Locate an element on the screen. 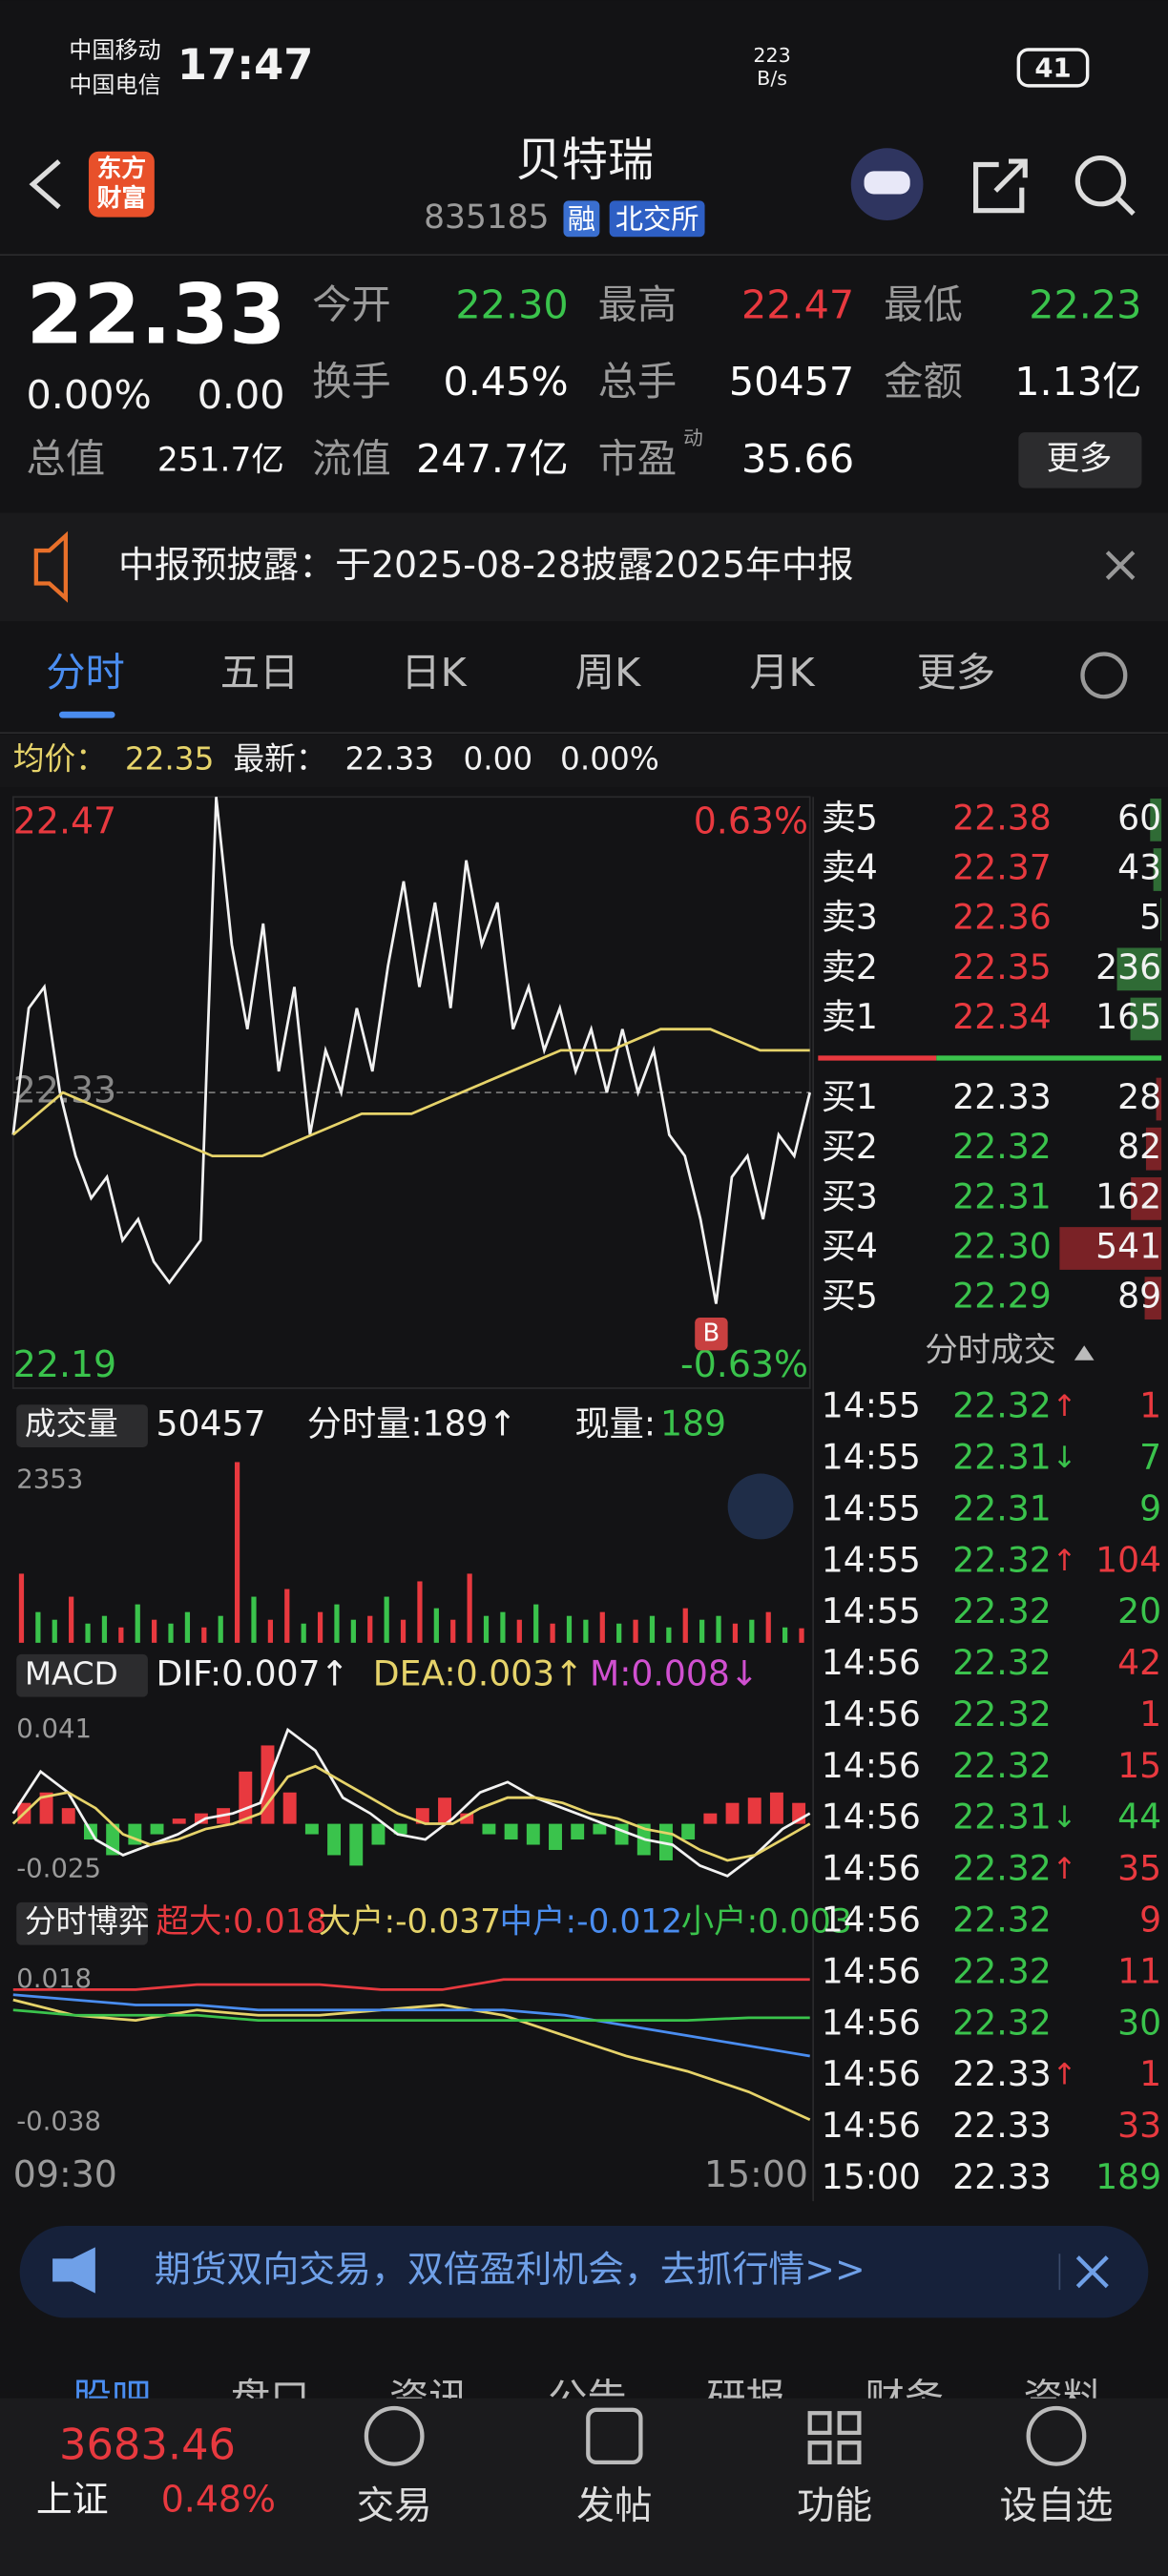 This screenshot has width=1168, height=2576. field-label: 流值 is located at coordinates (351, 459).